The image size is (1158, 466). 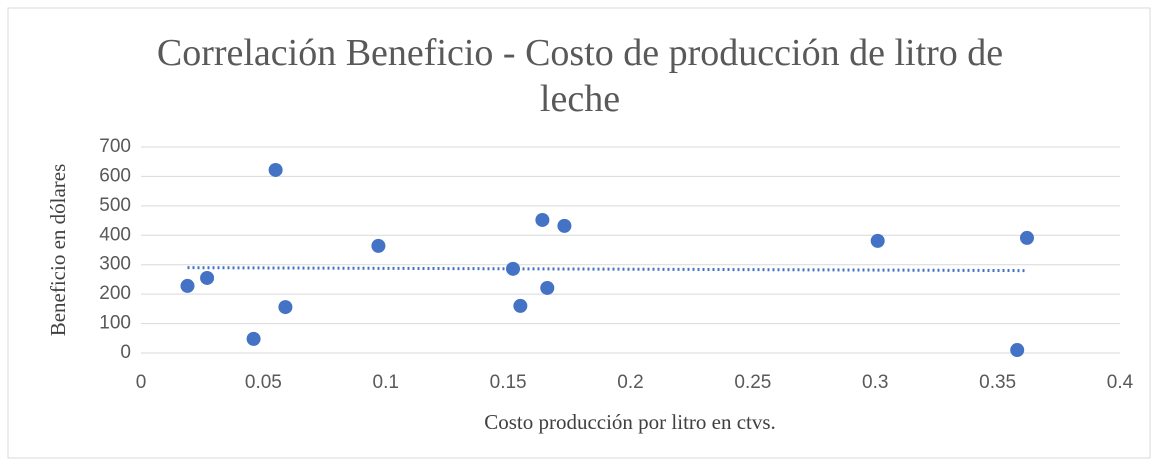 I want to click on x-axis-label: Costo producción por litro en ctvs., so click(x=630, y=422).